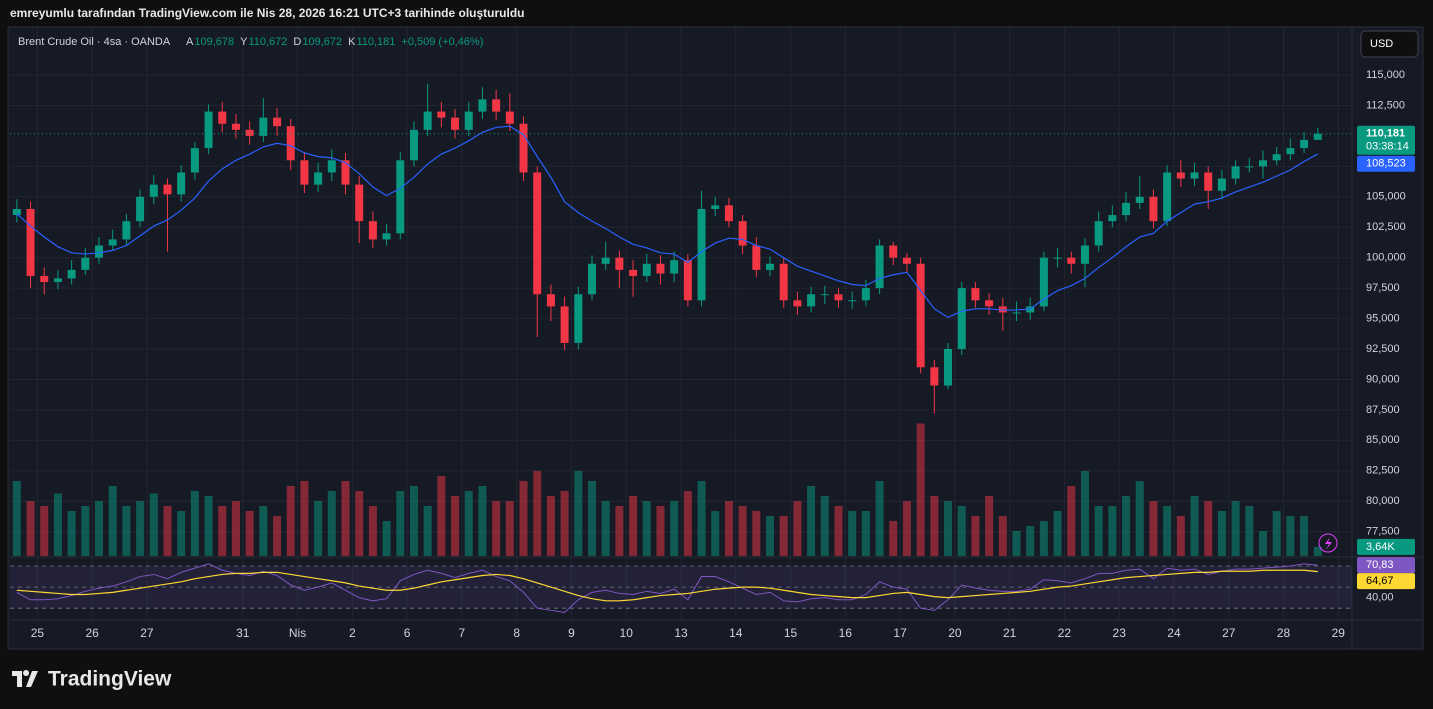  Describe the element at coordinates (791, 633) in the screenshot. I see `x-tick-label: 15` at that location.